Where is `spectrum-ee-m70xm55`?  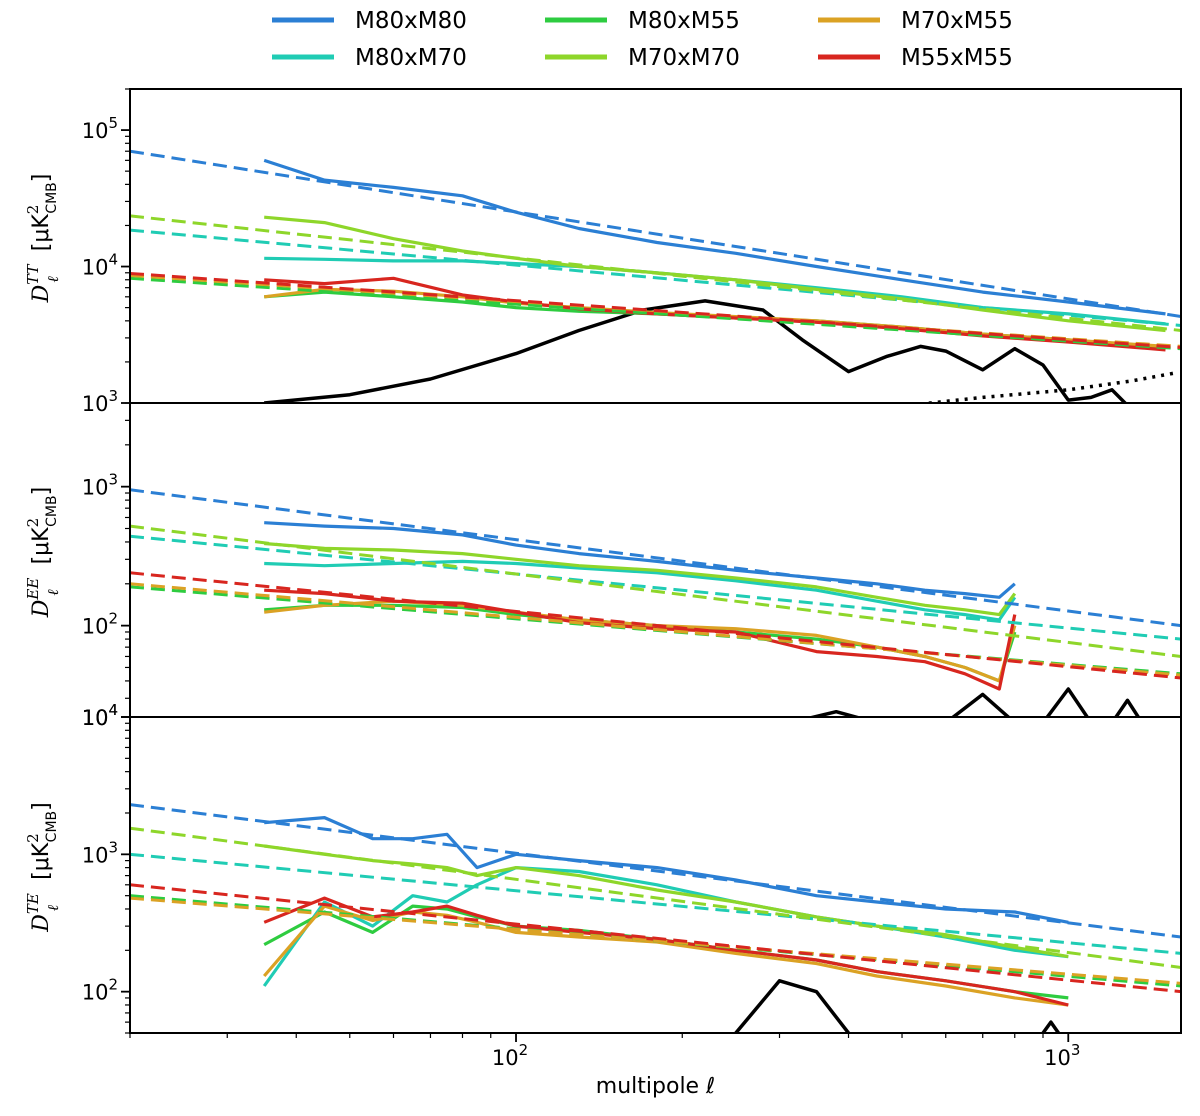 spectrum-ee-m70xm55 is located at coordinates (640, 641).